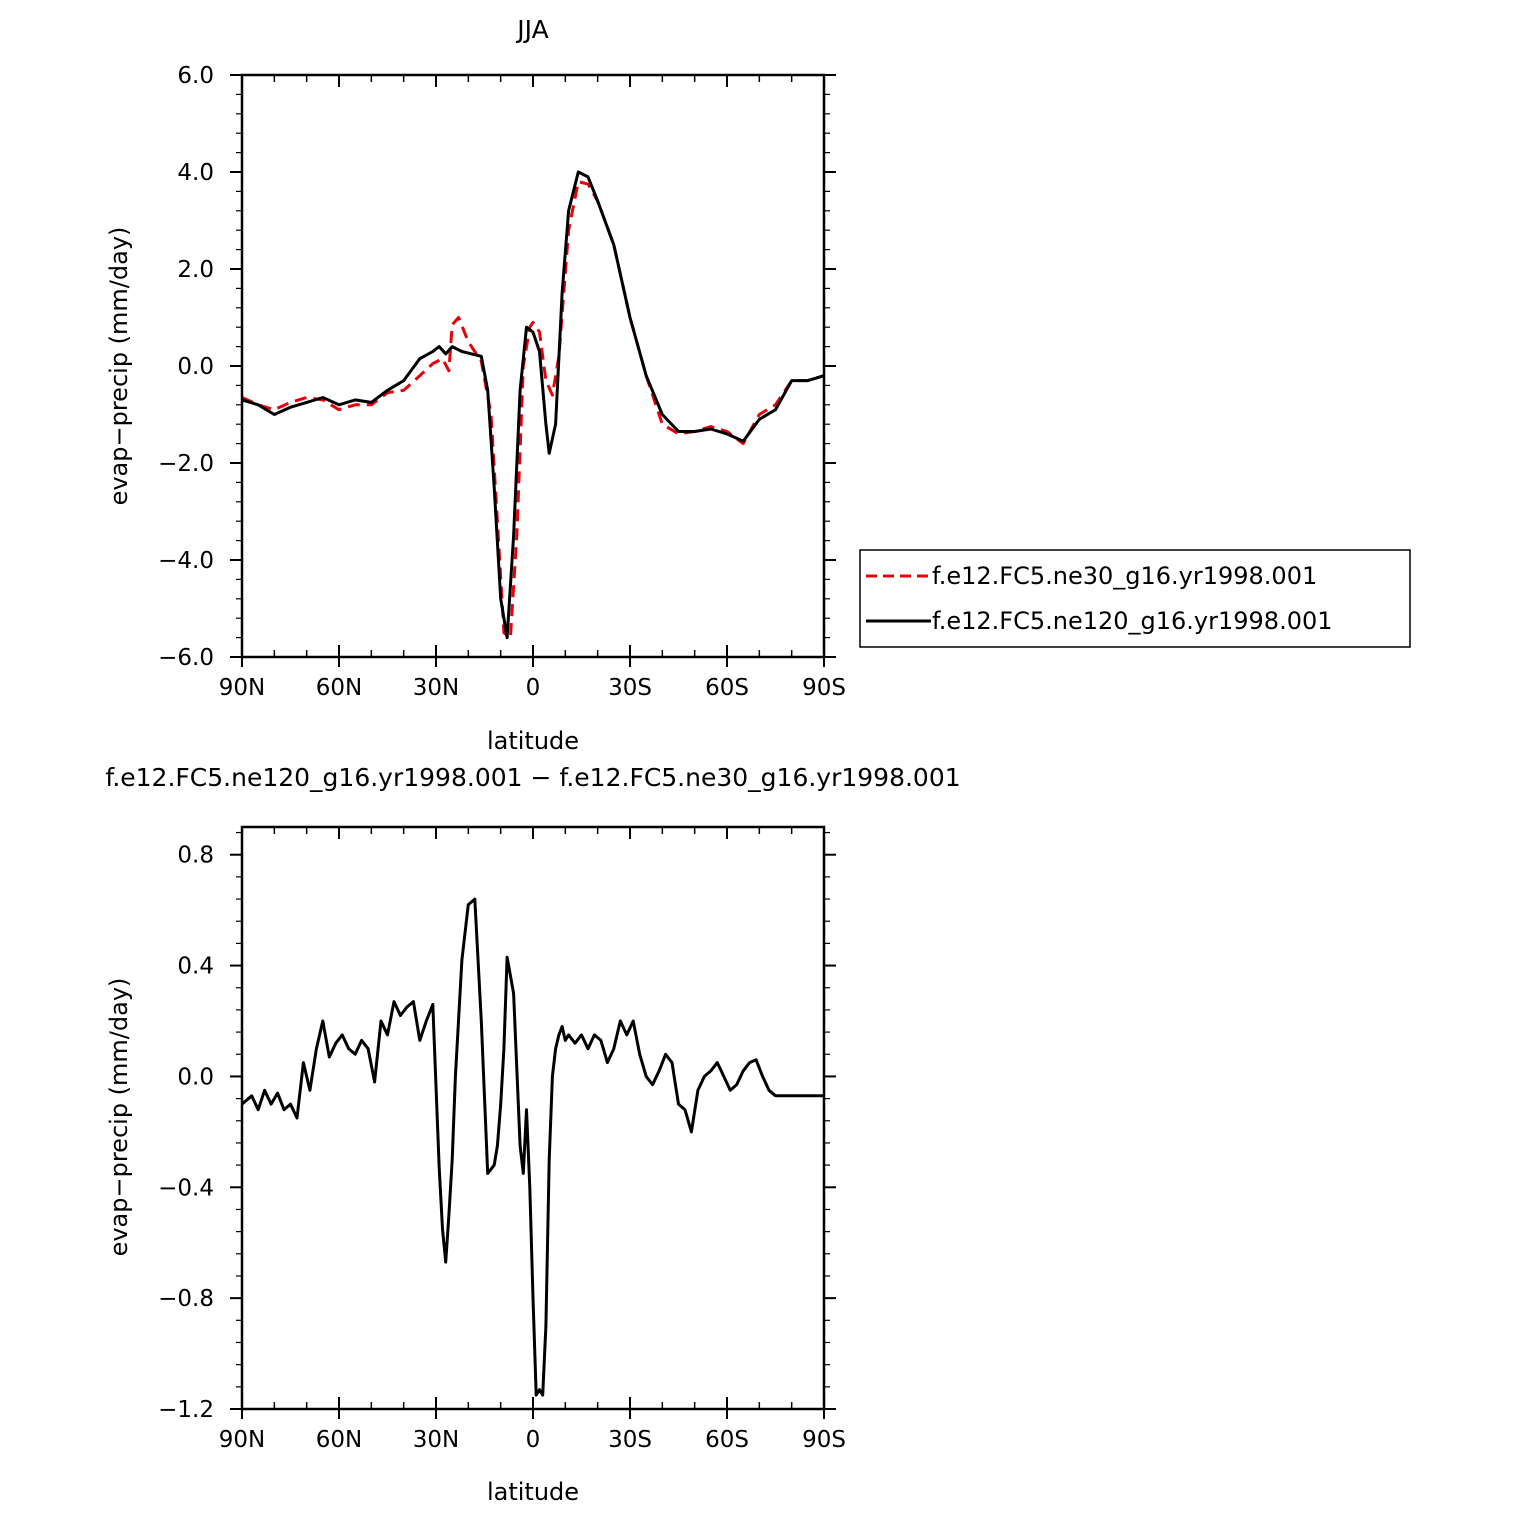 The image size is (1513, 1513). What do you see at coordinates (195, 967) in the screenshot?
I see `bottom-y-tick-label: 0.4` at bounding box center [195, 967].